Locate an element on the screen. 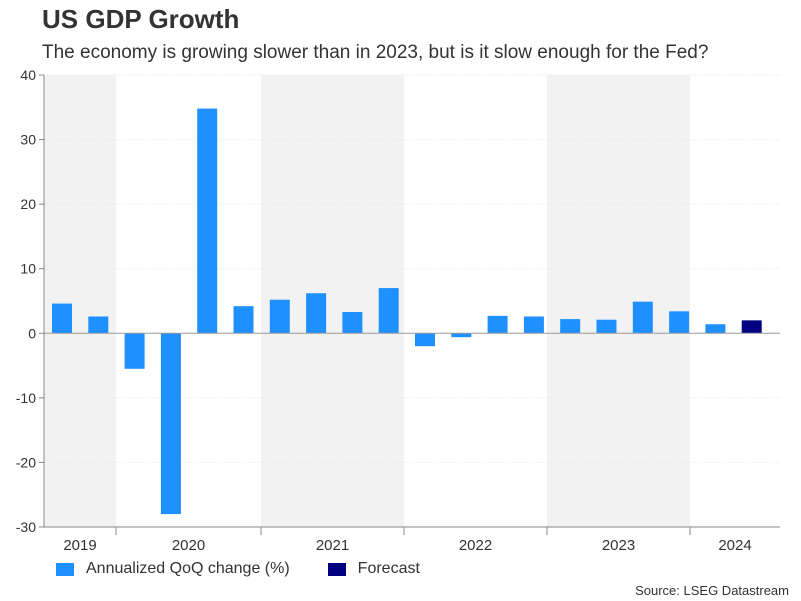  year-band-2019 is located at coordinates (80, 301).